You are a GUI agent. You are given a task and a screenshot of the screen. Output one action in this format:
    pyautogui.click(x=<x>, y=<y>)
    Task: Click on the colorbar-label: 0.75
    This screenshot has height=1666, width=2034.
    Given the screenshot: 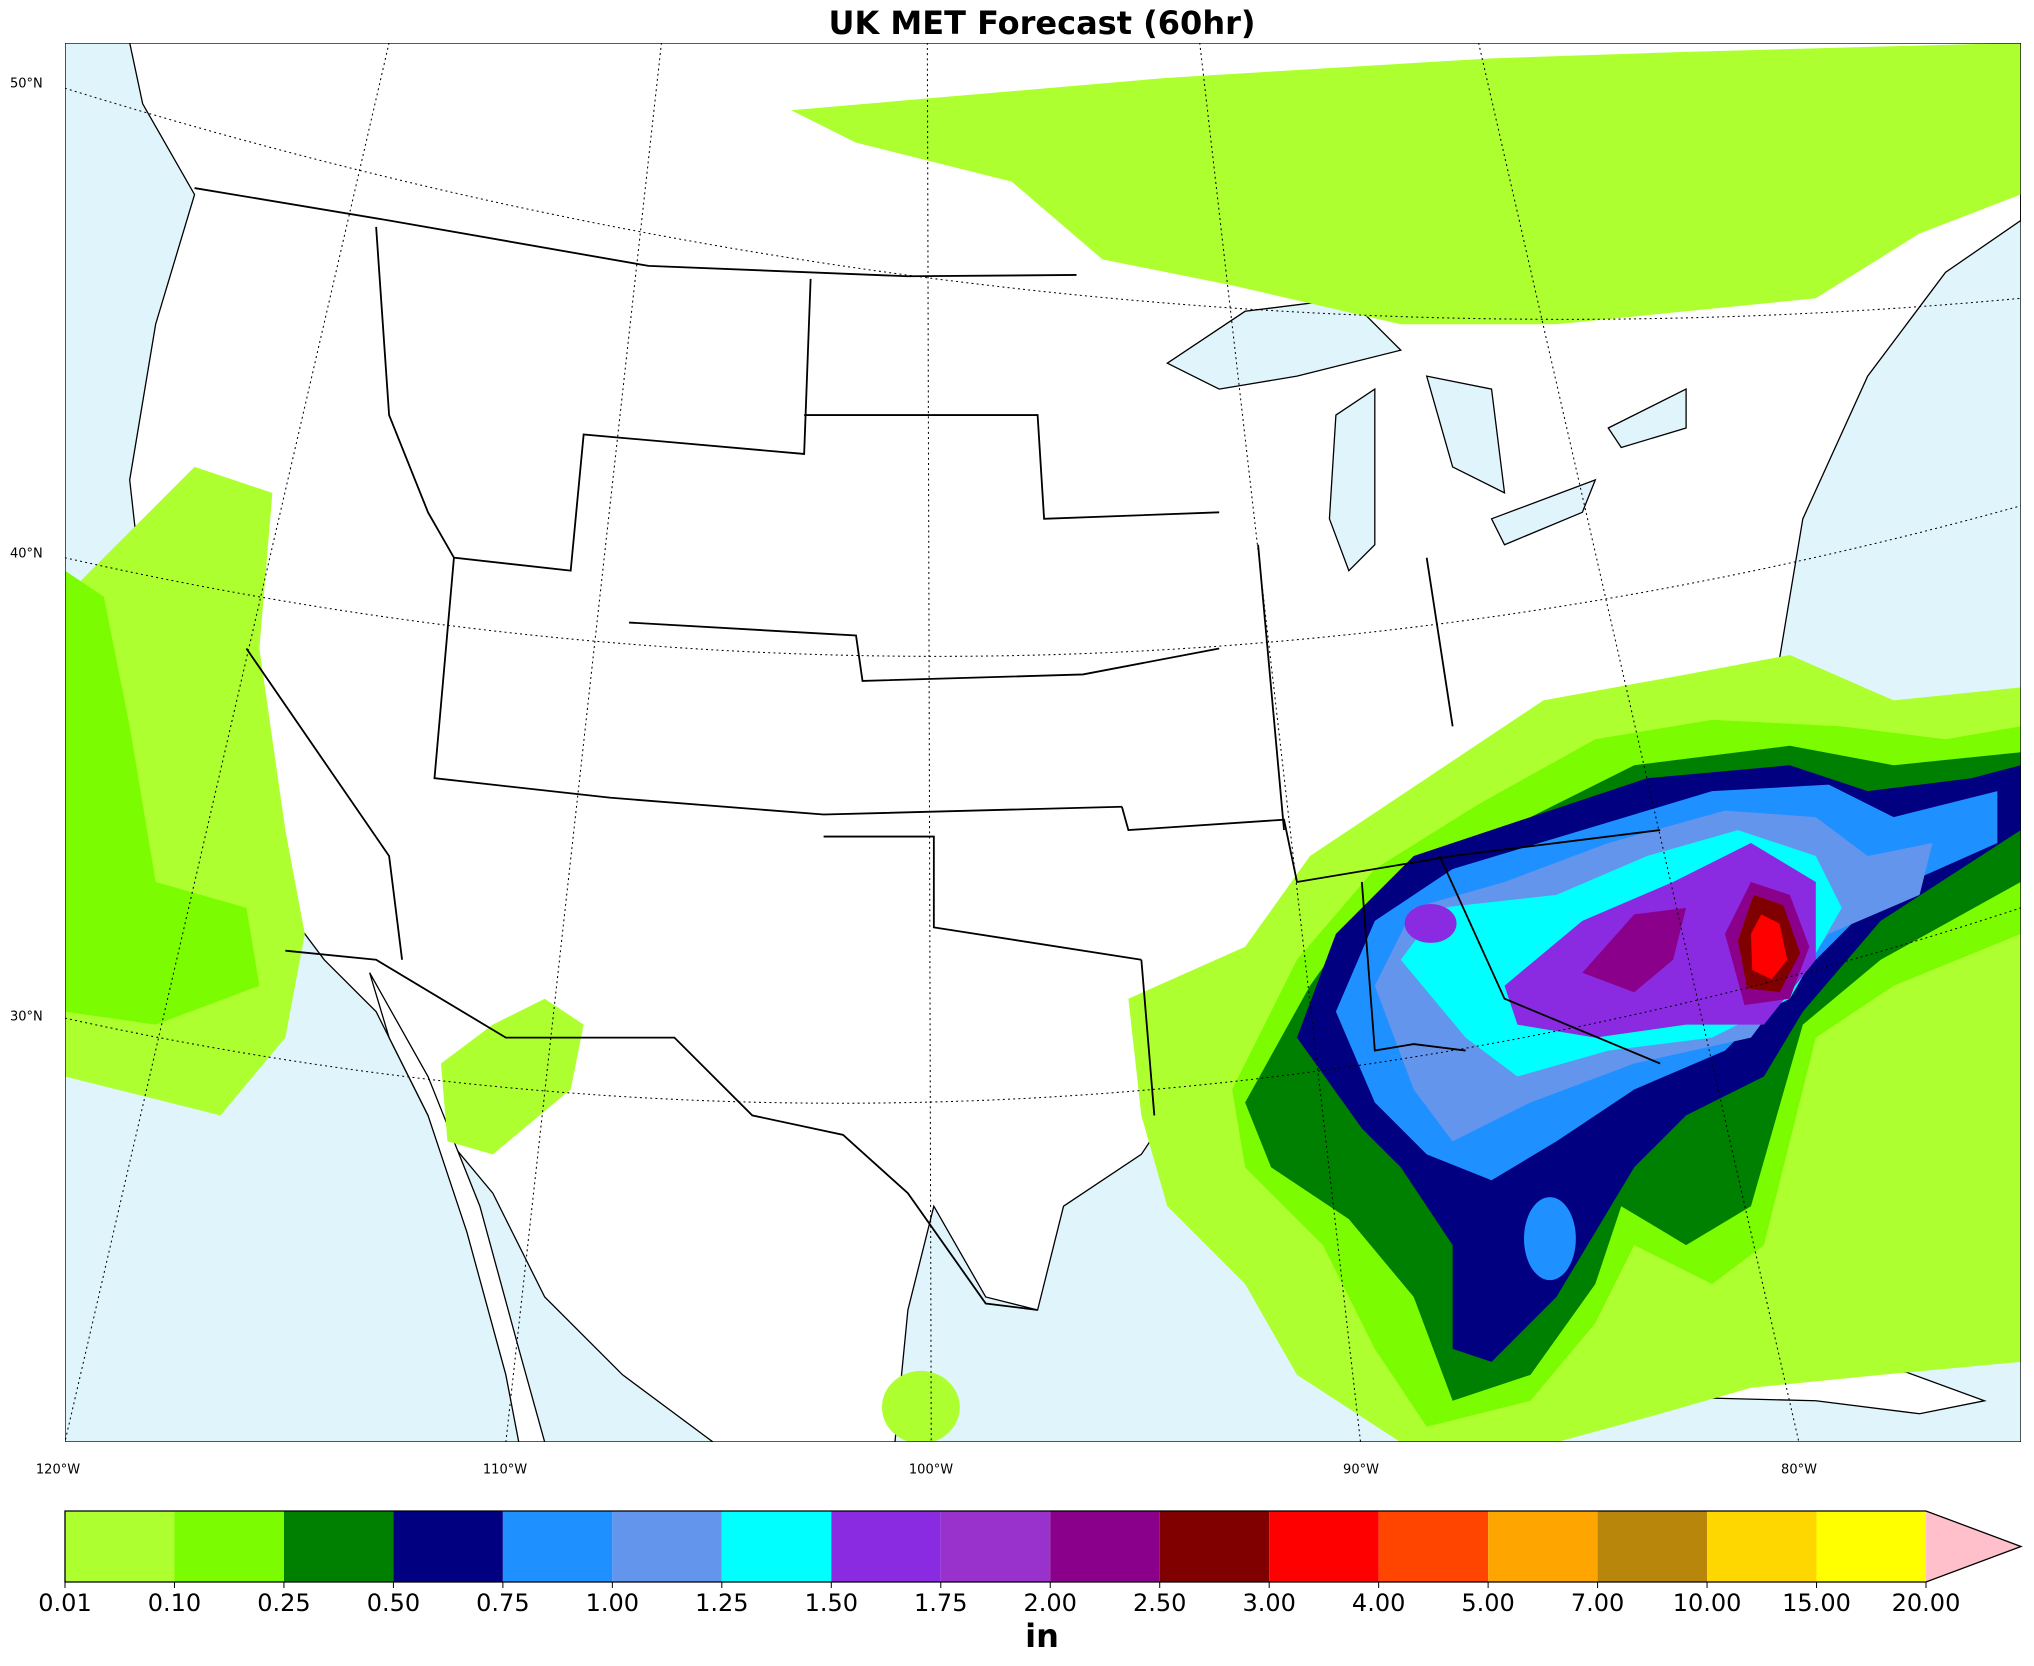 What is the action you would take?
    pyautogui.click(x=502, y=1603)
    